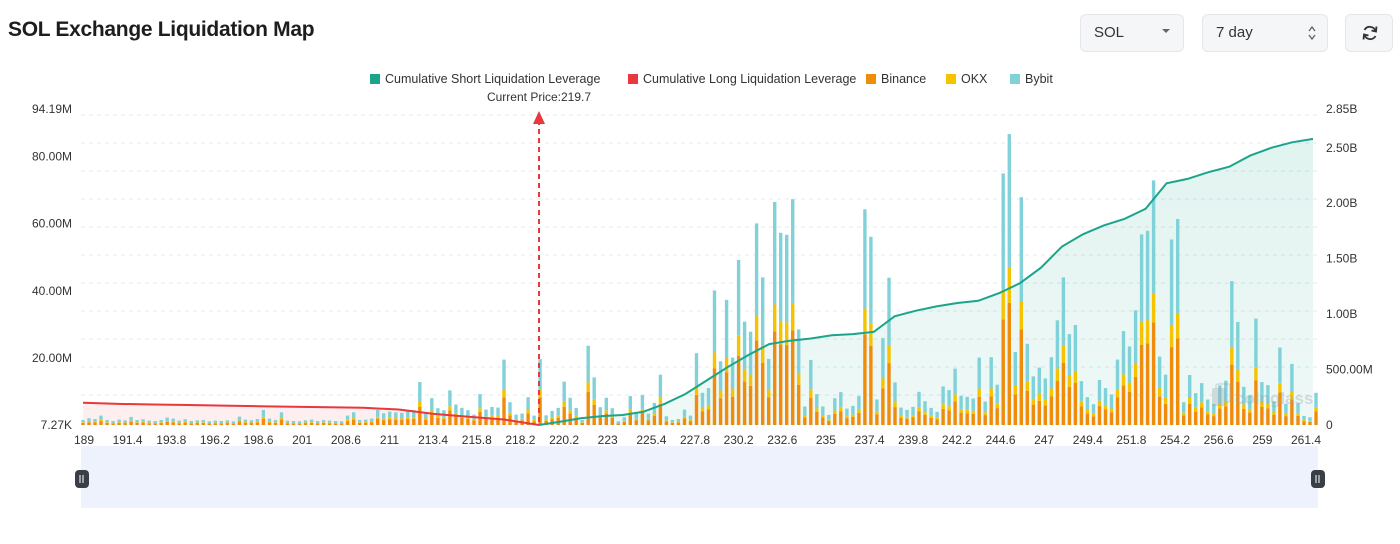  Describe the element at coordinates (52, 224) in the screenshot. I see `y-left-tick-label: 60.00M` at that location.